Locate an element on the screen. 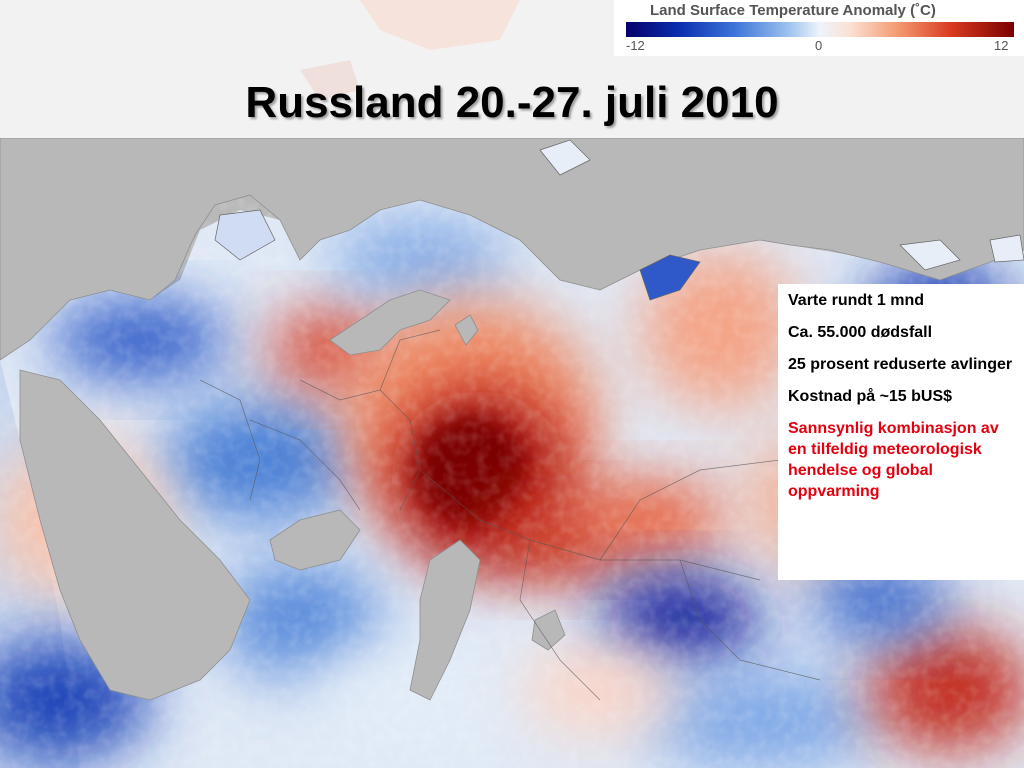 Image resolution: width=1024 pixels, height=768 pixels. slide-title: Russland 20.-27. juli 2010 is located at coordinates (512, 102).